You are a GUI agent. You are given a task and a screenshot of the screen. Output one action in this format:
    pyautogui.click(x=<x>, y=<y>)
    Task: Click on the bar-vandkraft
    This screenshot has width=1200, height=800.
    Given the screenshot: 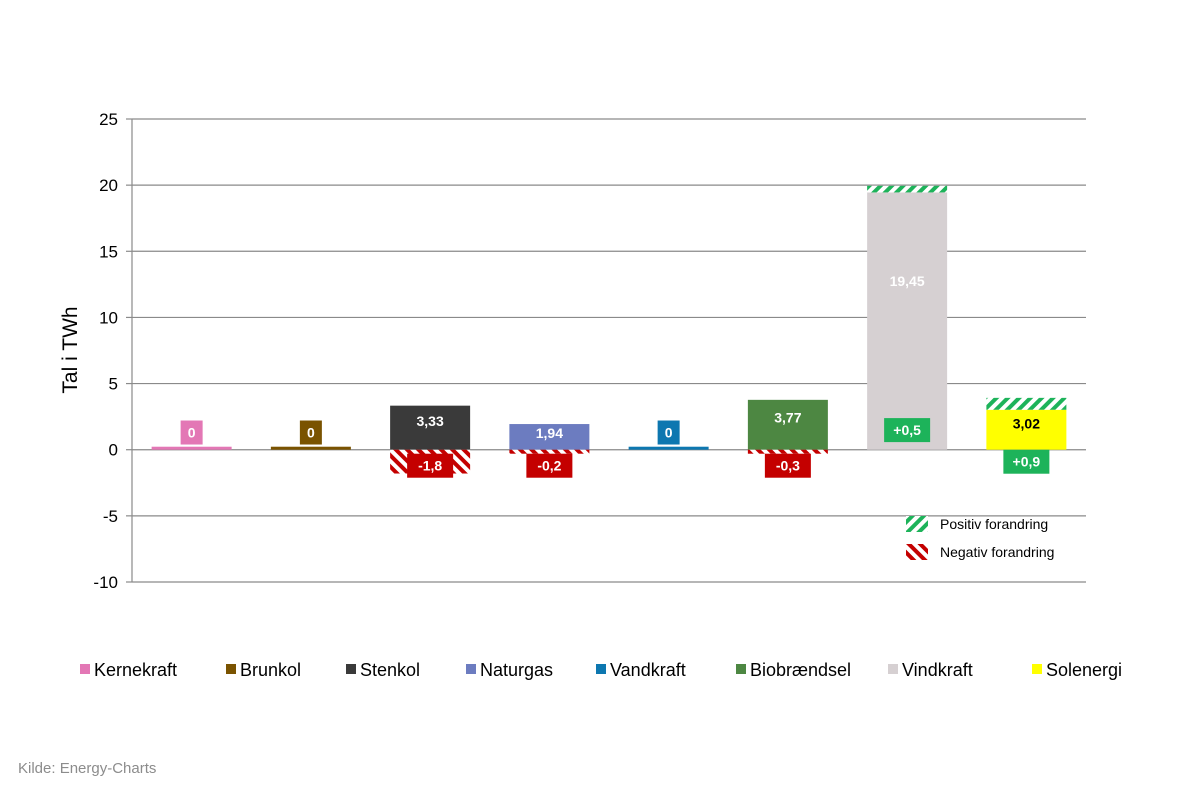 What is the action you would take?
    pyautogui.click(x=668, y=448)
    